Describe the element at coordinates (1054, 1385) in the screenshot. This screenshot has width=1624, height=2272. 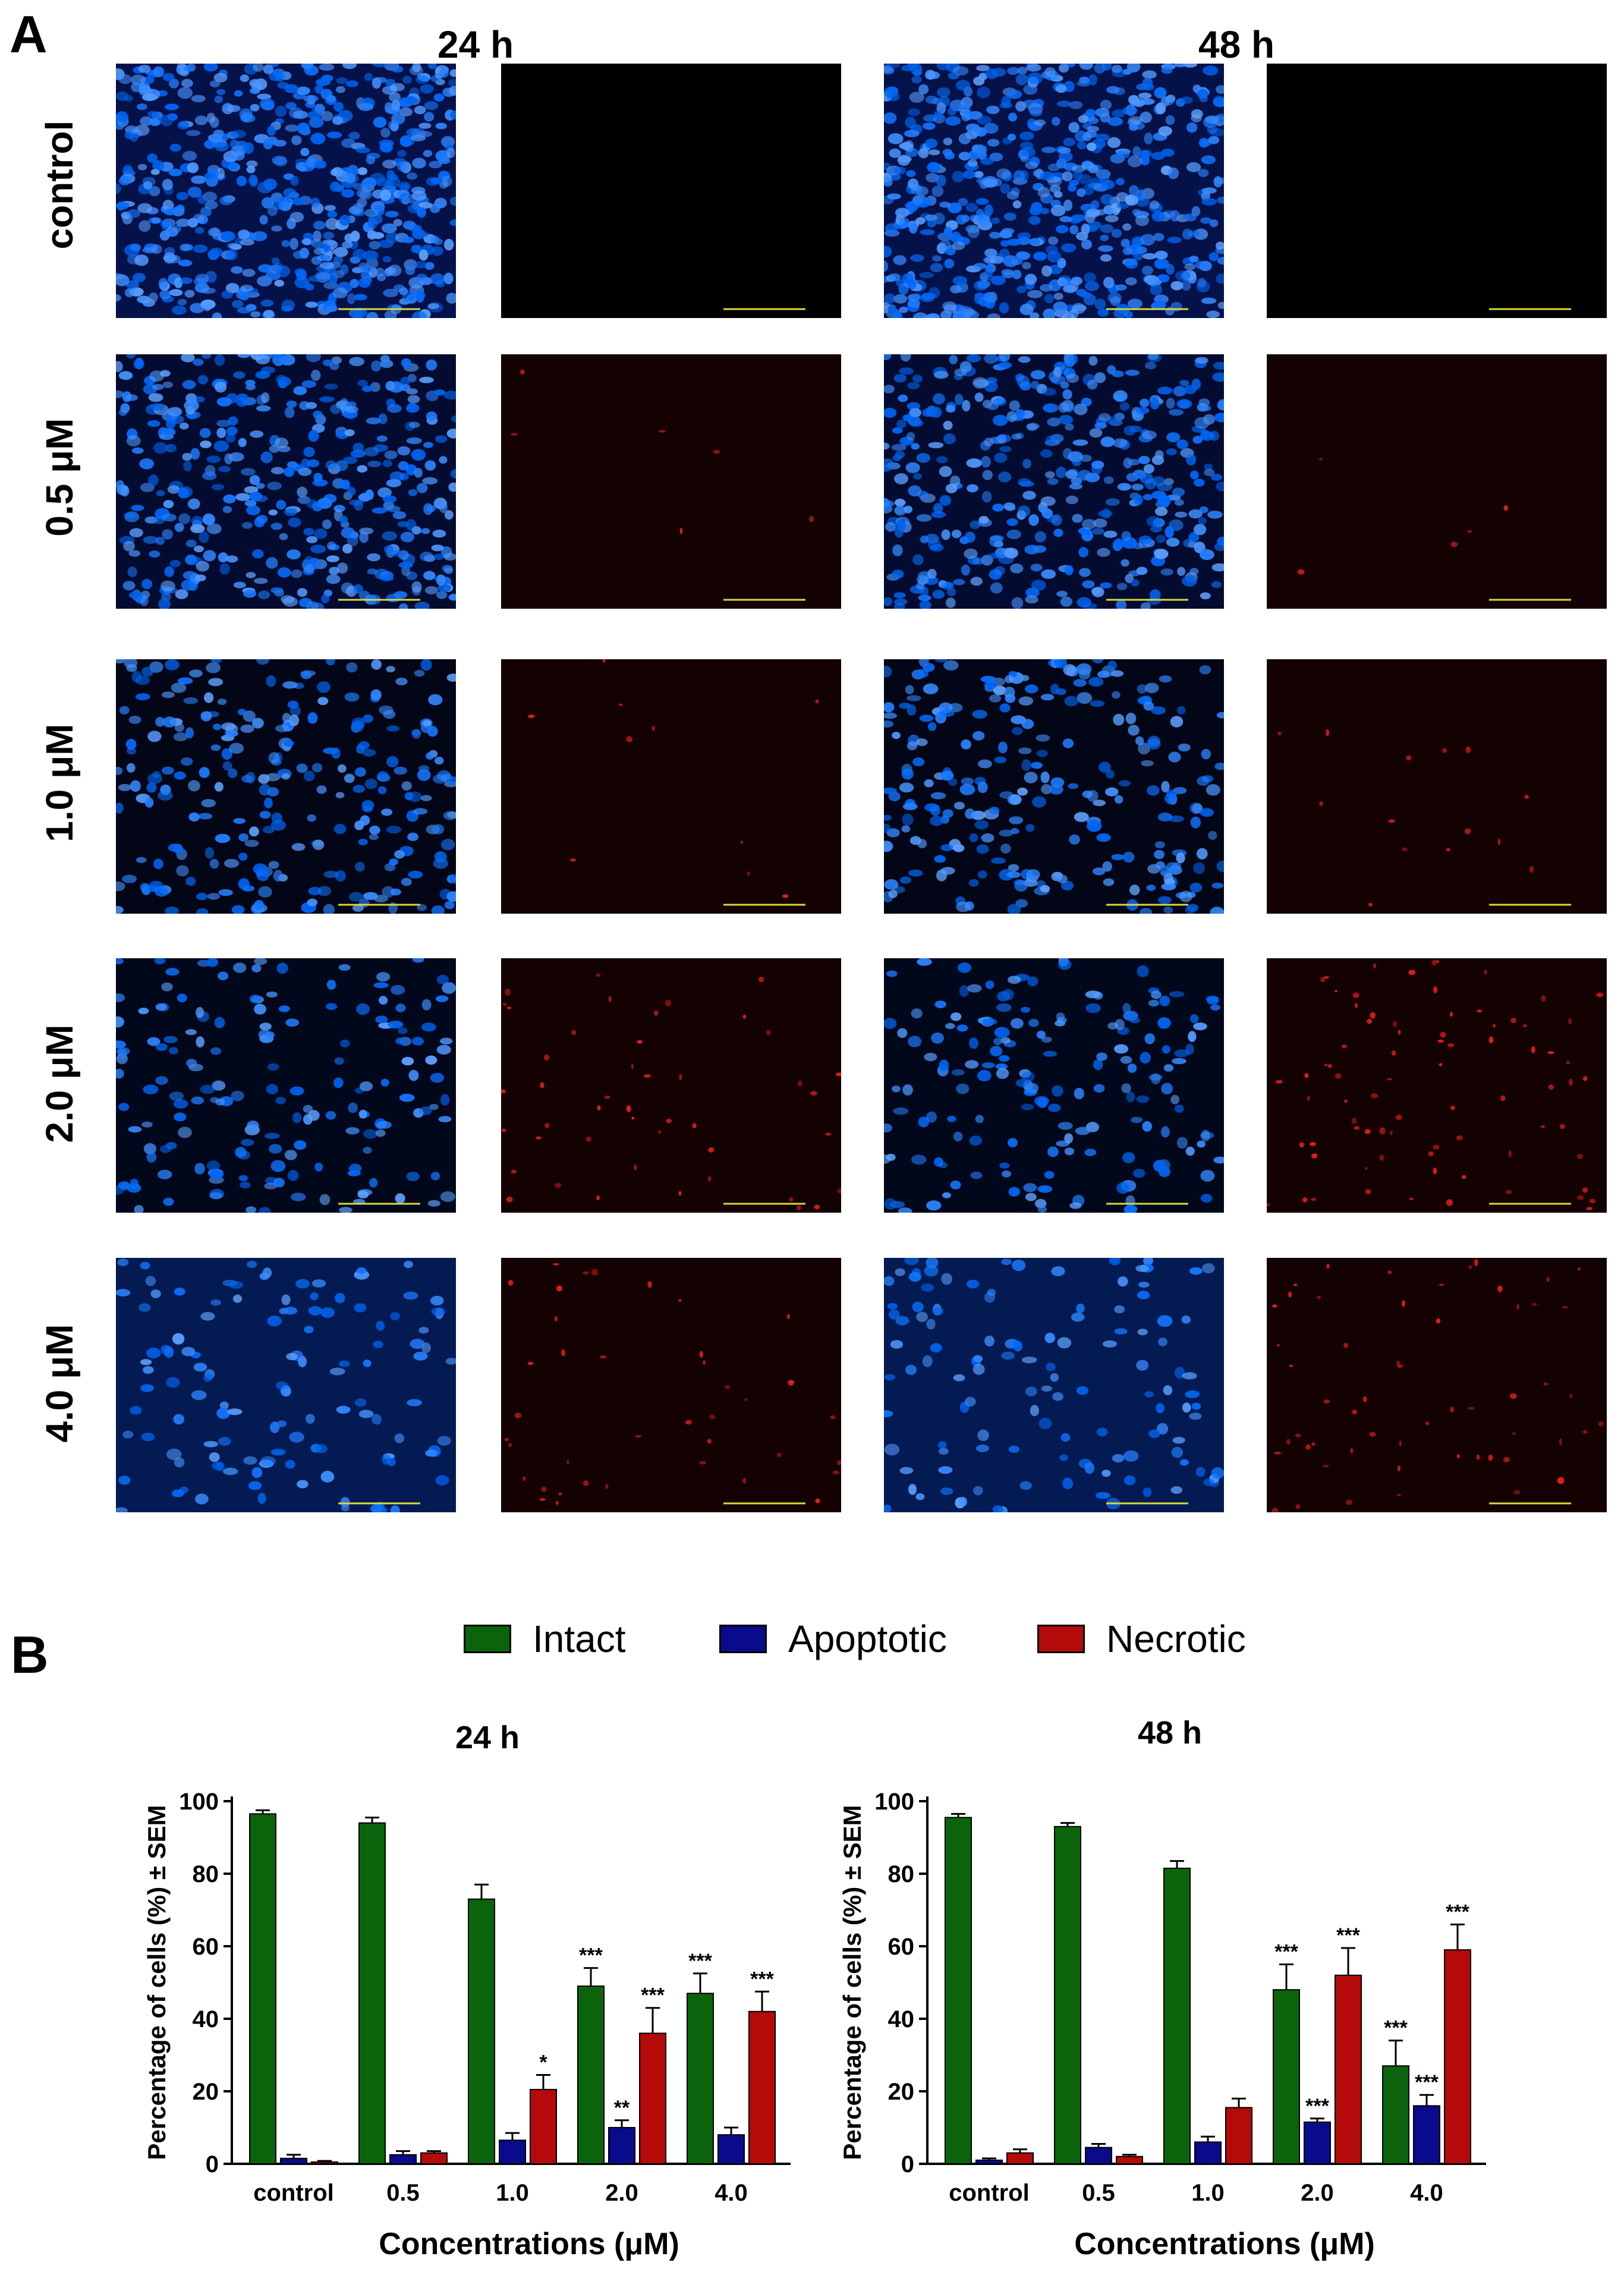
I see `micrograph-4-0-48h-blue` at that location.